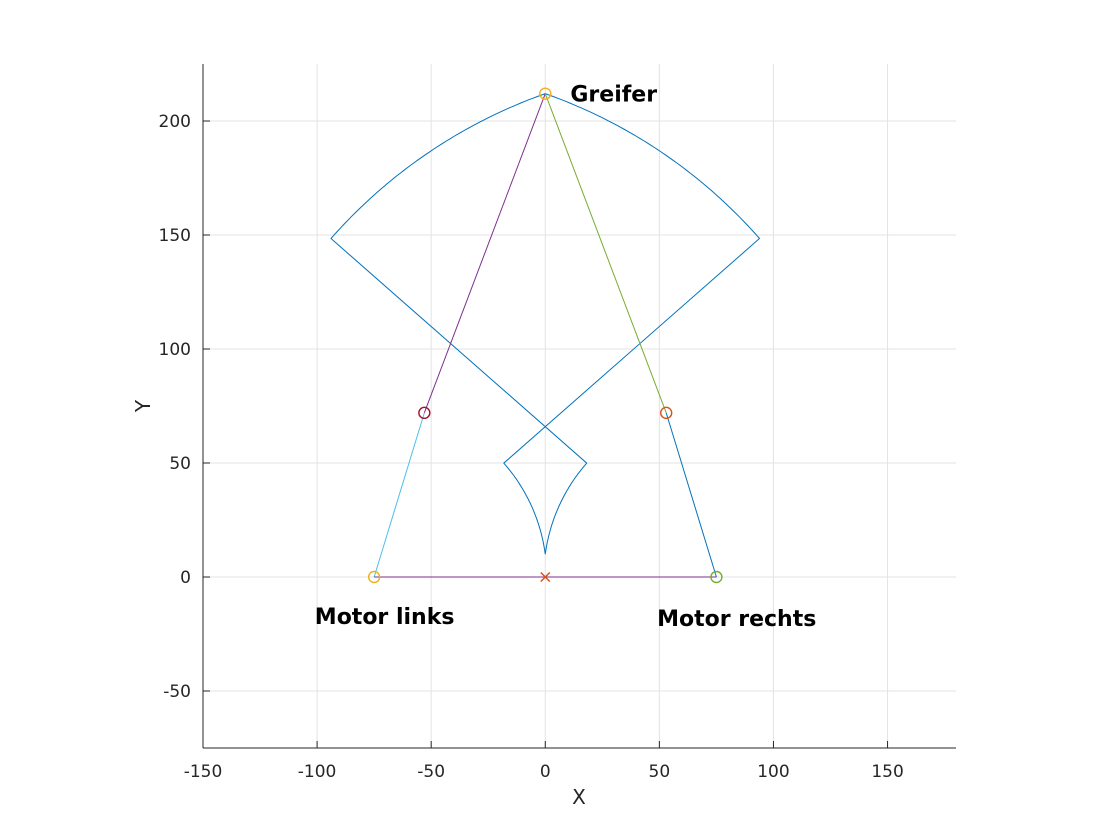 Image resolution: width=1120 pixels, height=840 pixels. What do you see at coordinates (180, 464) in the screenshot?
I see `y-tick-label: 50` at bounding box center [180, 464].